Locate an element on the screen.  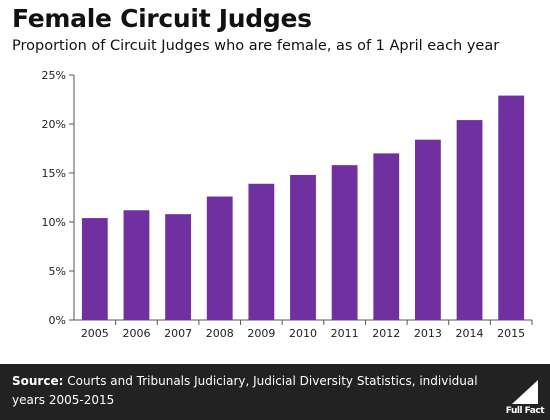
page-title: Female Circuit Judges is located at coordinates (162, 18).